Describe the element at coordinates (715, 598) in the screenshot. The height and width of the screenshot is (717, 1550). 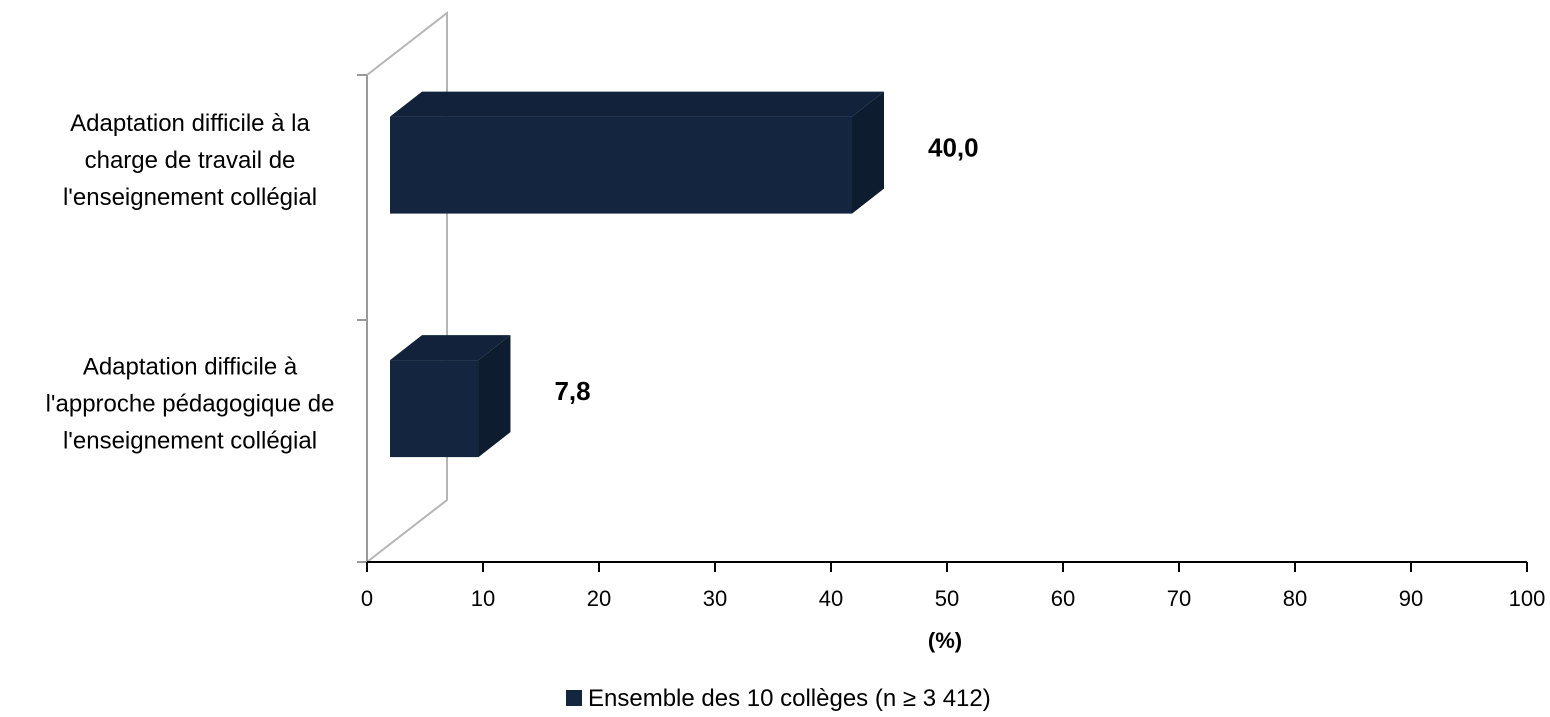
I see `x-tick-label: 30` at that location.